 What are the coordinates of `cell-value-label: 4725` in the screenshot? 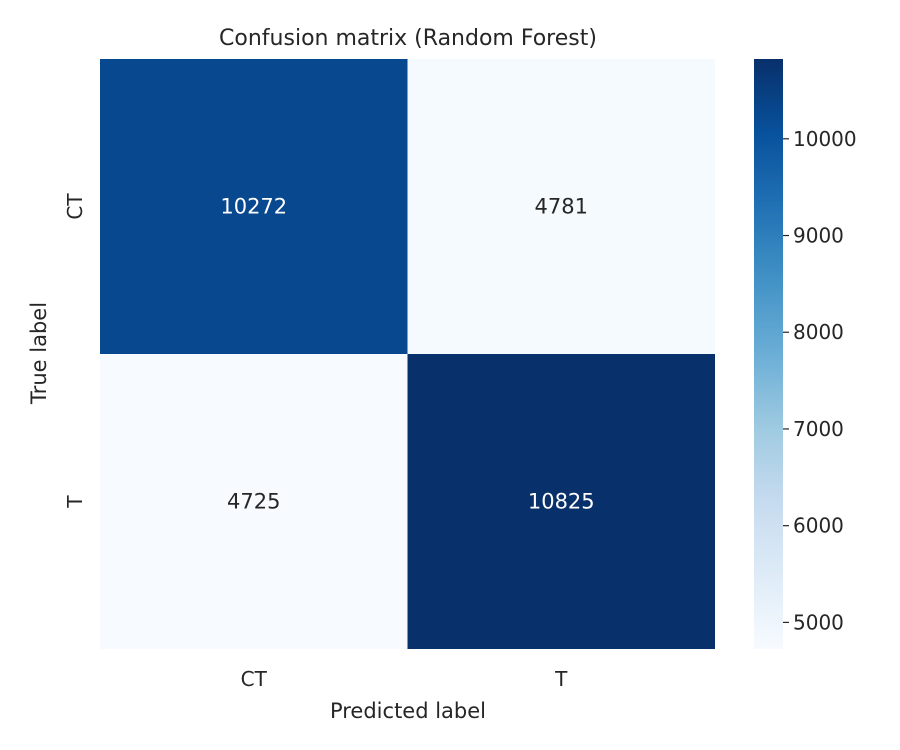 It's located at (253, 502).